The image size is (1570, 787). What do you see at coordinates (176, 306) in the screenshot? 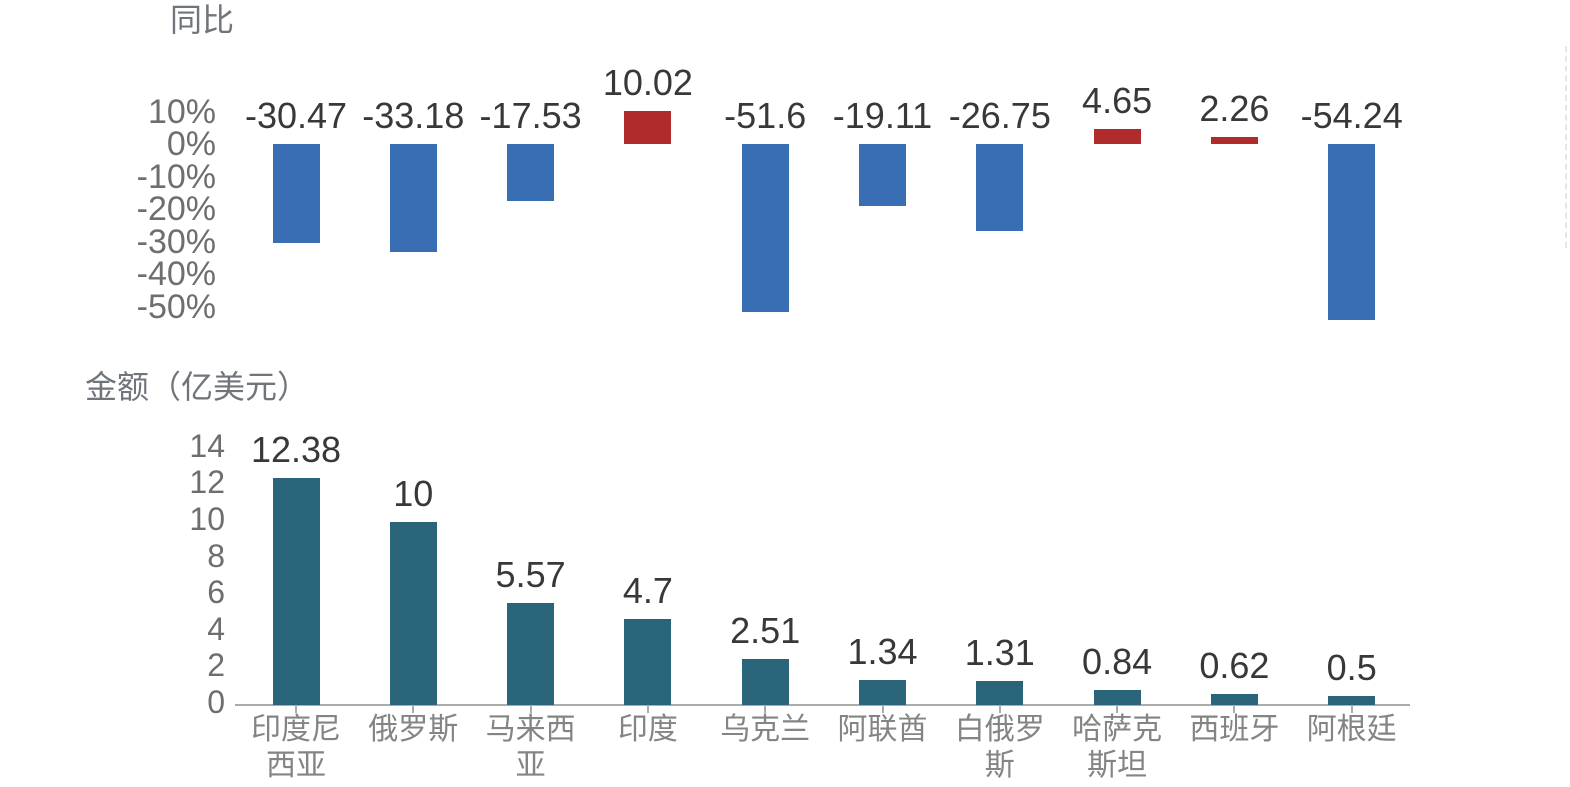
I see `y-tick-label: -50%` at bounding box center [176, 306].